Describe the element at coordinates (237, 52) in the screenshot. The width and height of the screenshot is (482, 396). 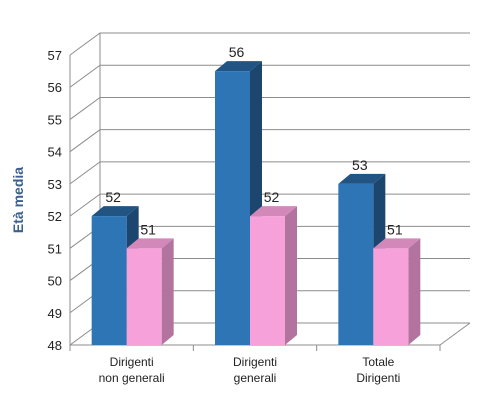
I see `data-label-1-0: 56` at that location.